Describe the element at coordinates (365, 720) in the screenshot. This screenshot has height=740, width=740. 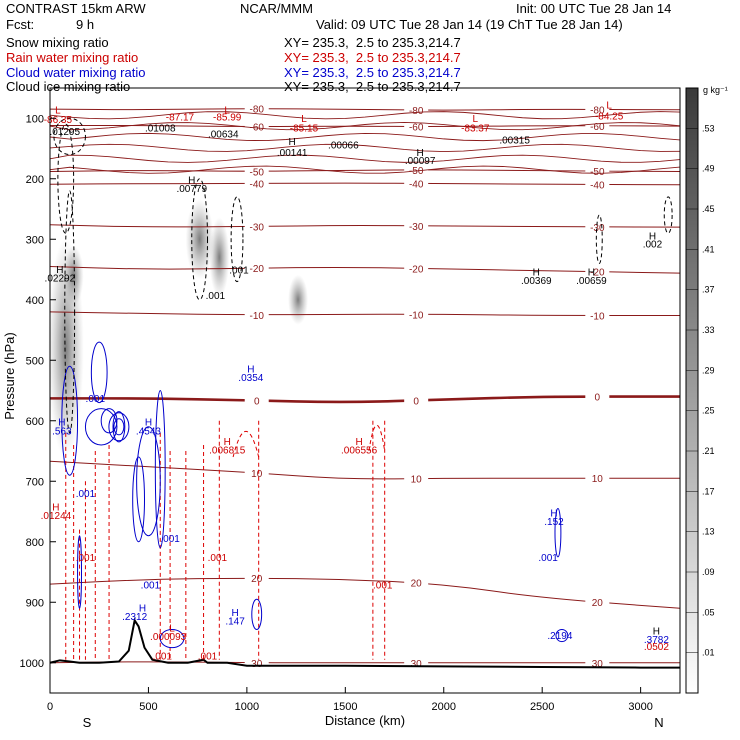
I see `x-axis-label: Distance (km)` at that location.